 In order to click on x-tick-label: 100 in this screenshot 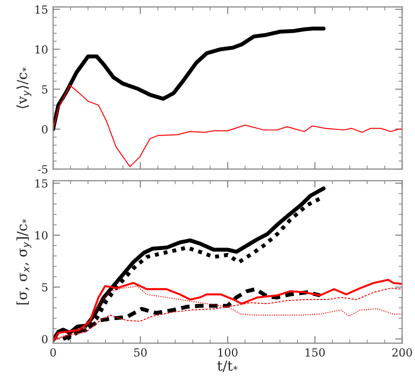, I will do `click(228, 352)`.